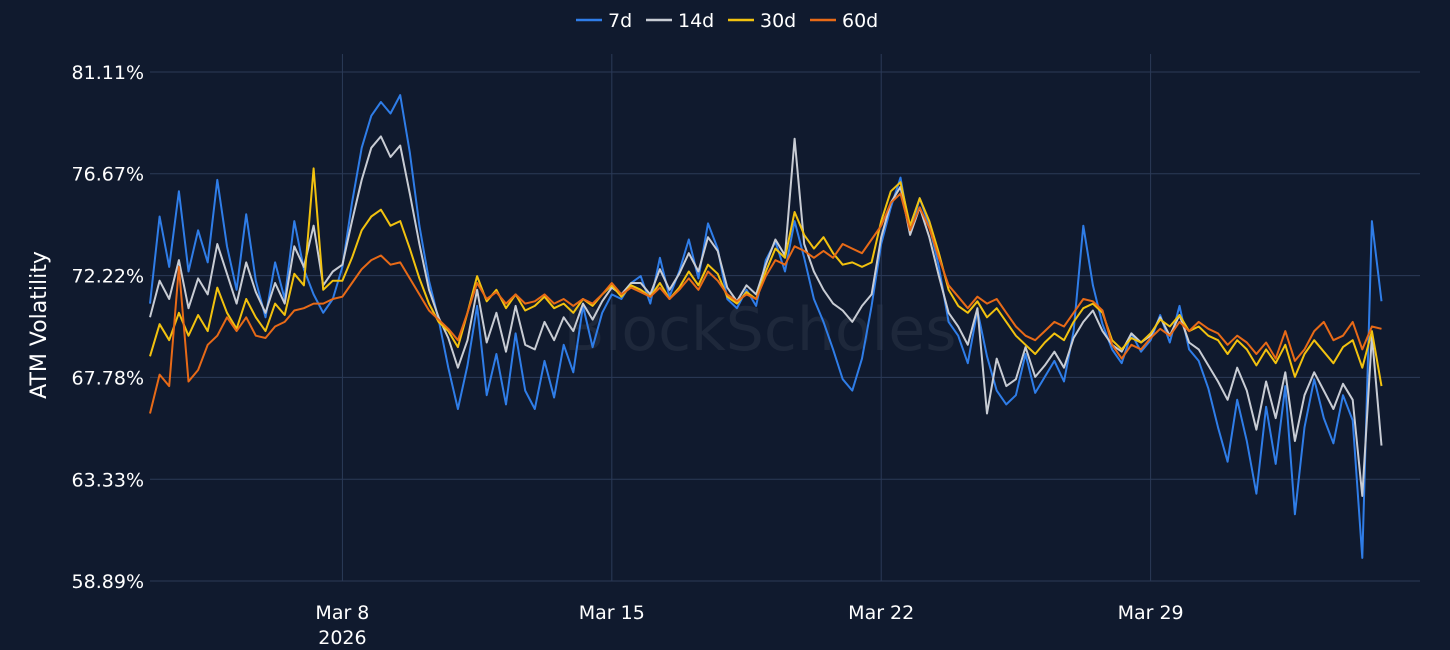 The height and width of the screenshot is (650, 1450). What do you see at coordinates (342, 613) in the screenshot?
I see `x-tick-label: Mar 8` at bounding box center [342, 613].